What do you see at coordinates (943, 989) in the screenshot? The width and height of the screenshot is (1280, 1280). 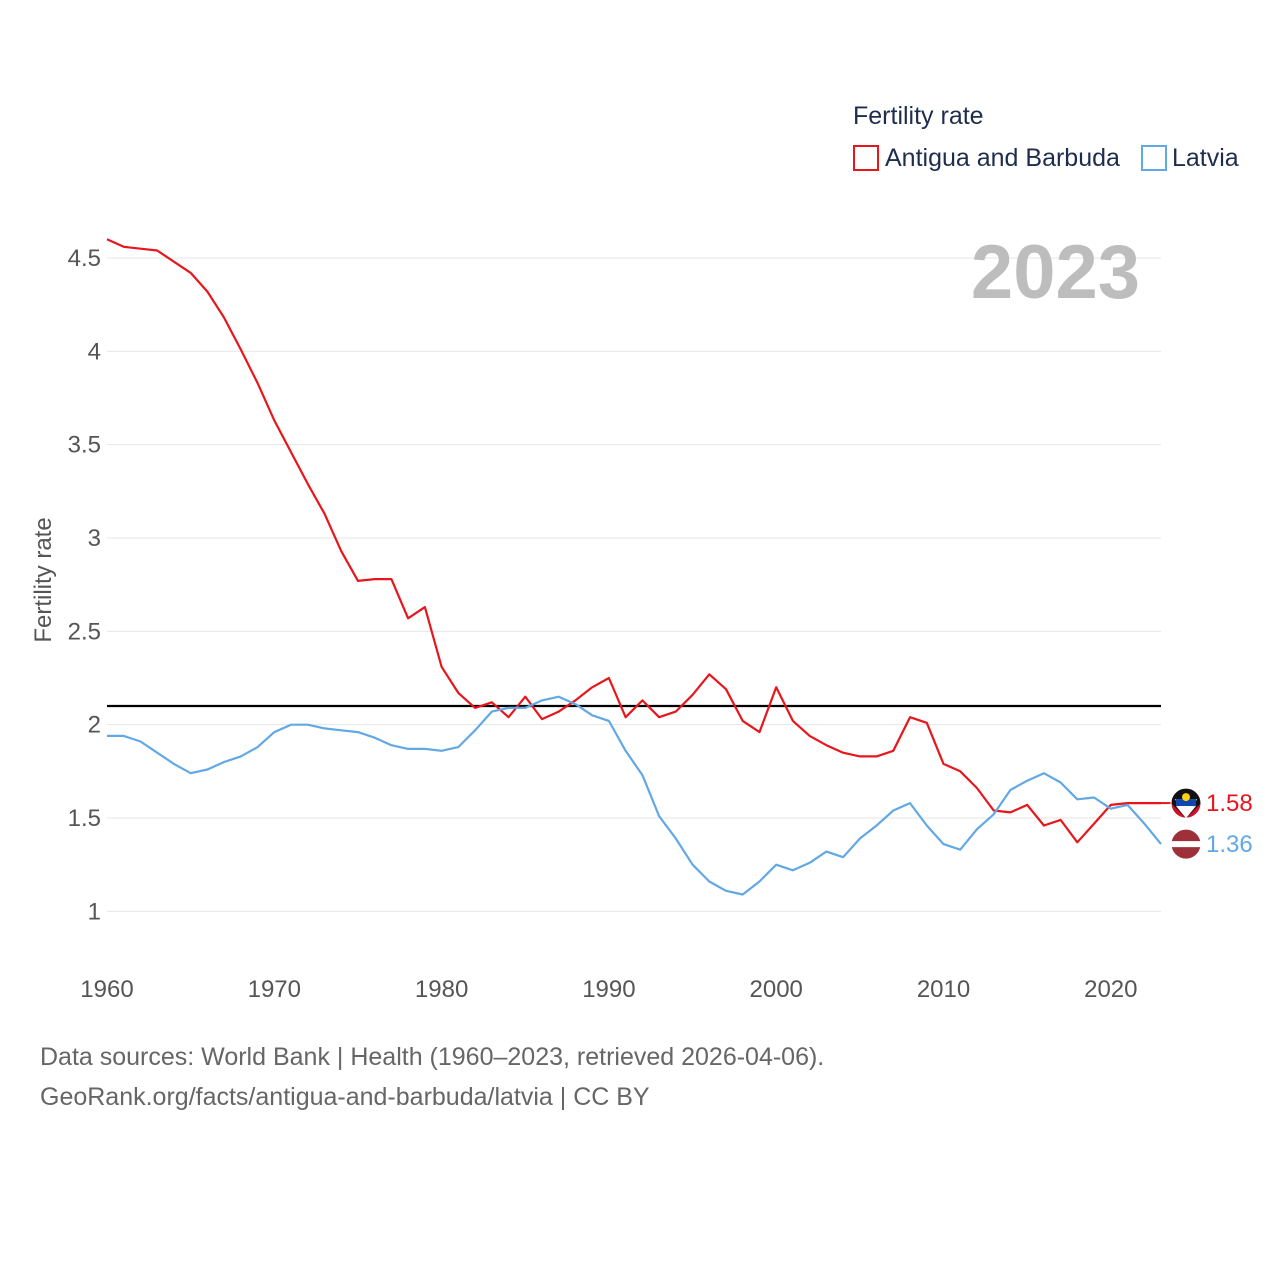 I see `x-tick-label: 2010` at bounding box center [943, 989].